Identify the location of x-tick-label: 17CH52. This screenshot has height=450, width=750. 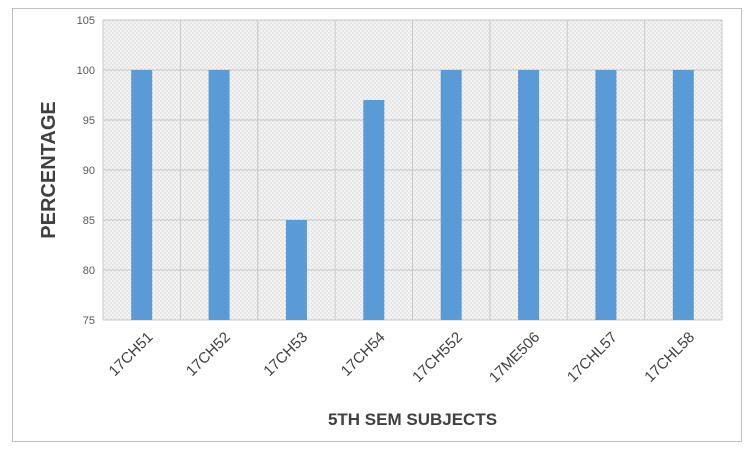
(208, 354).